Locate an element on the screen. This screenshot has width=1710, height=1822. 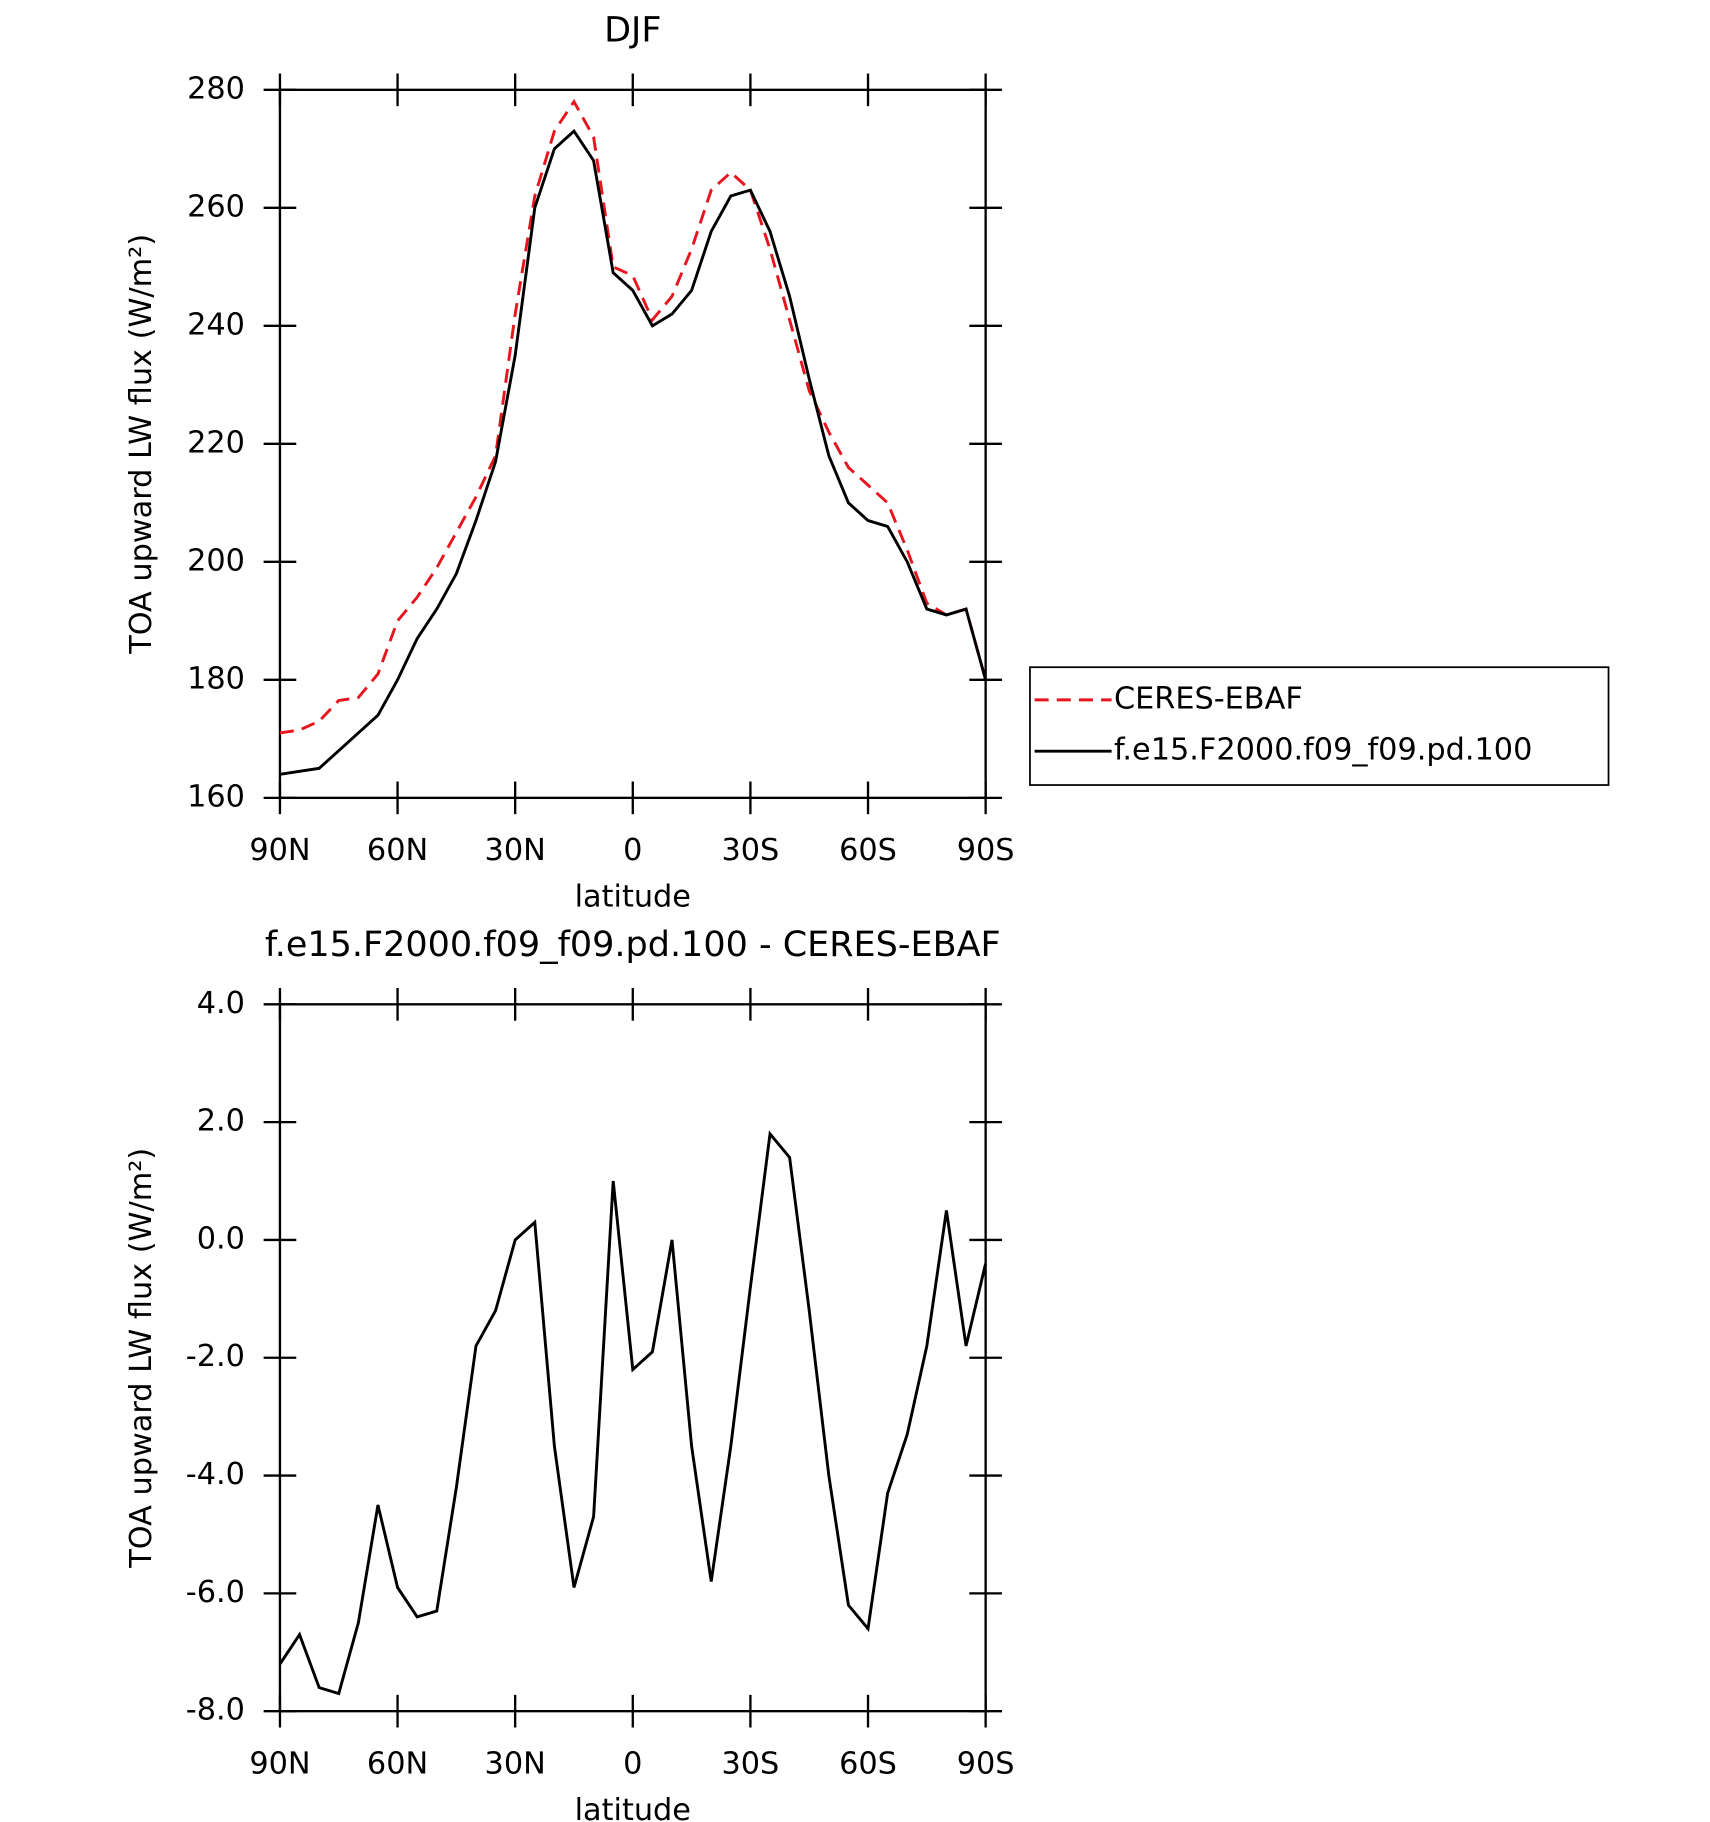
y-tick-label: 0.0 is located at coordinates (221, 1238).